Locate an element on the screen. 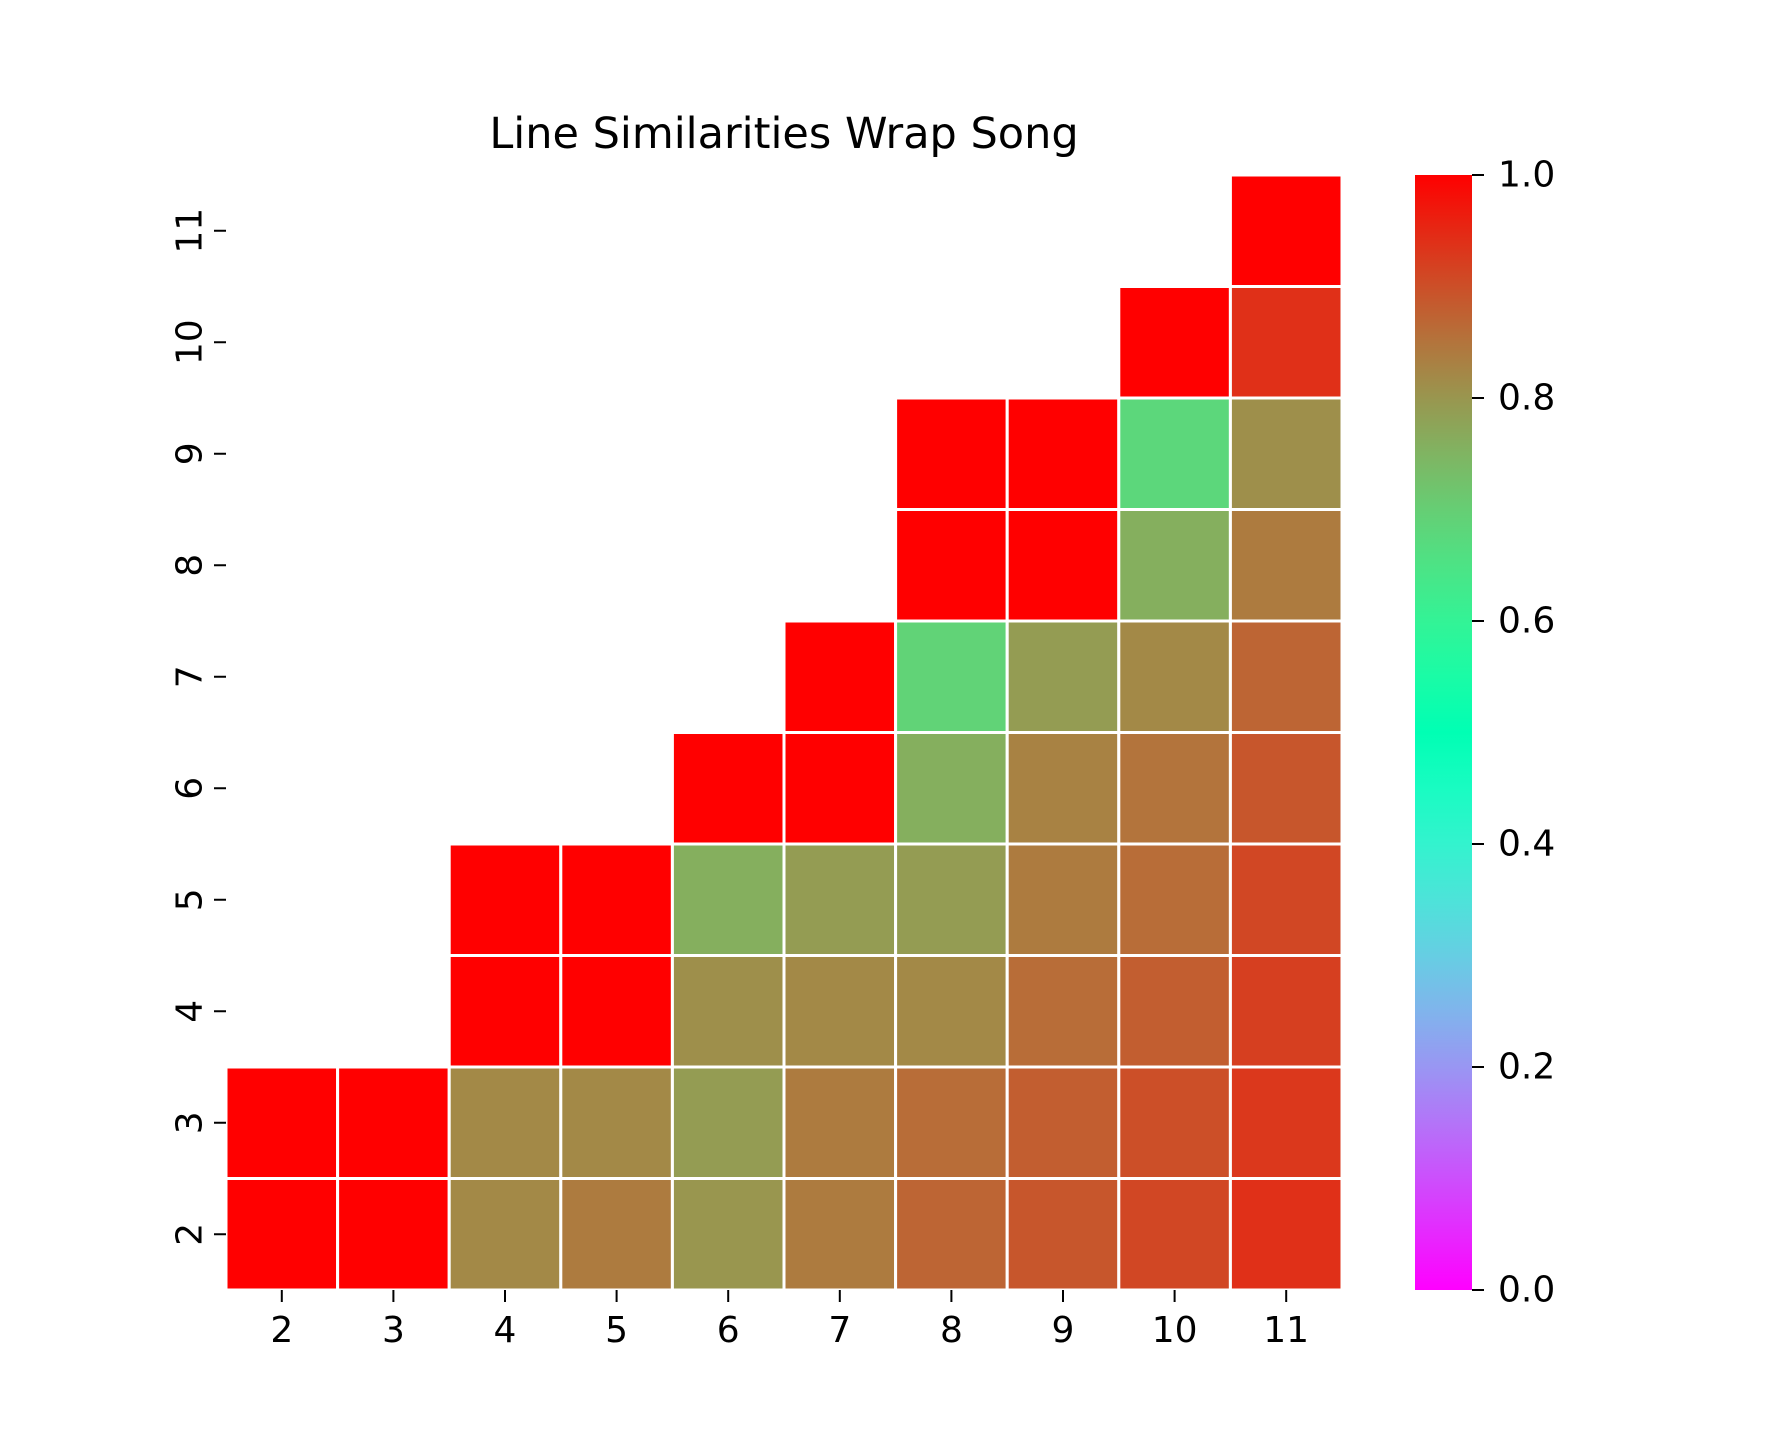 This screenshot has height=1440, width=1792. colorbar-tick-label: 0.0 is located at coordinates (1526, 1290).